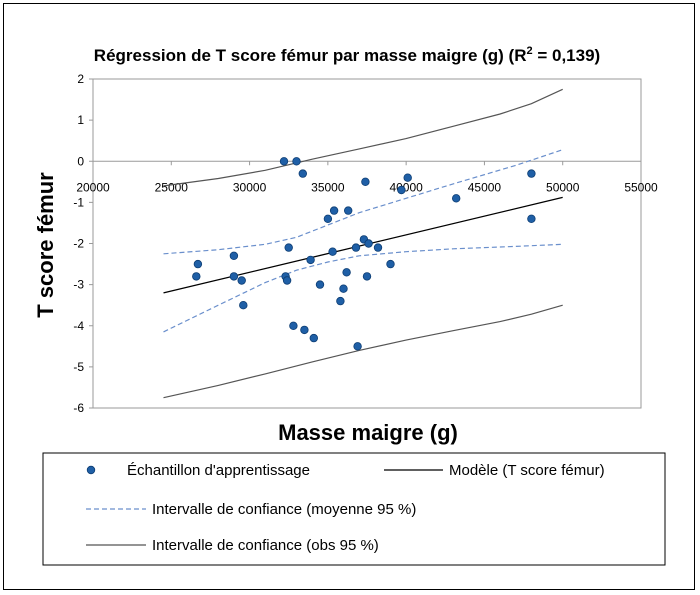  Describe the element at coordinates (527, 470) in the screenshot. I see `legend-label-model: Modèle (T score fémur)` at that location.